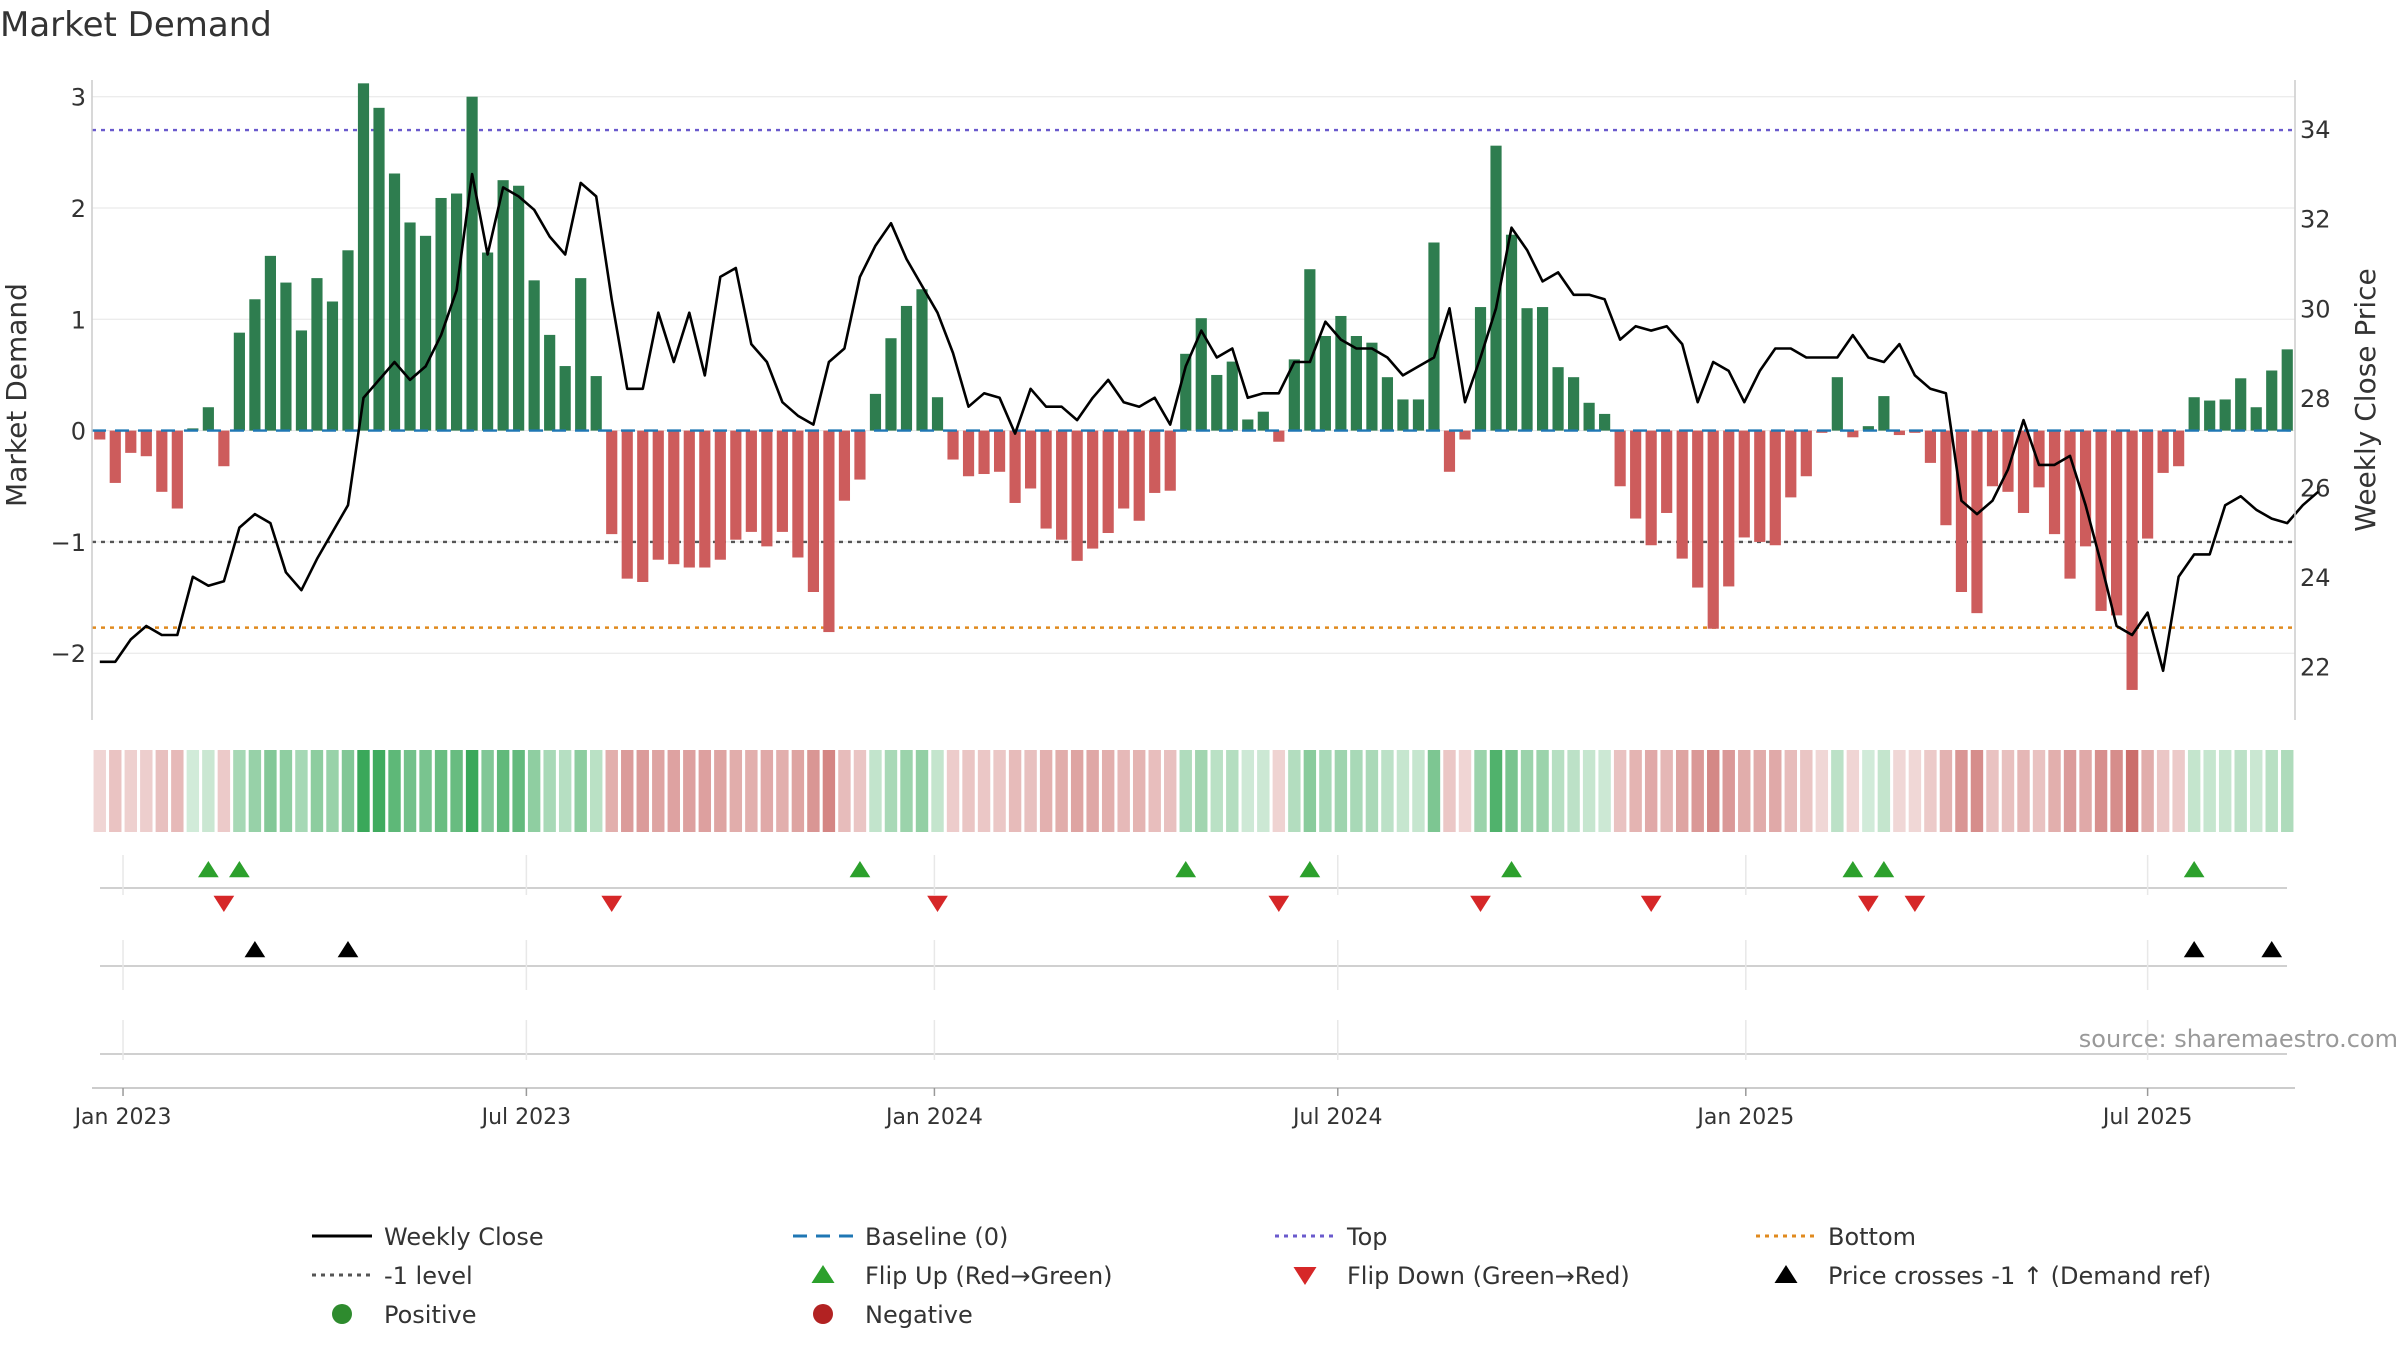 The height and width of the screenshot is (1350, 2400). I want to click on chart-title: Market Demand, so click(136, 25).